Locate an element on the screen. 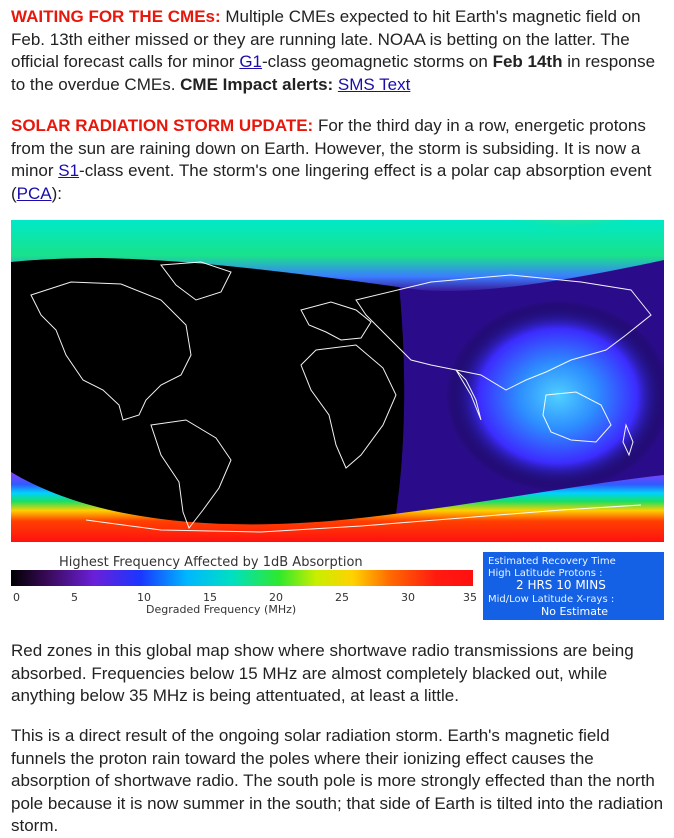 The image size is (674, 838). link-pca: PCA is located at coordinates (34, 193).